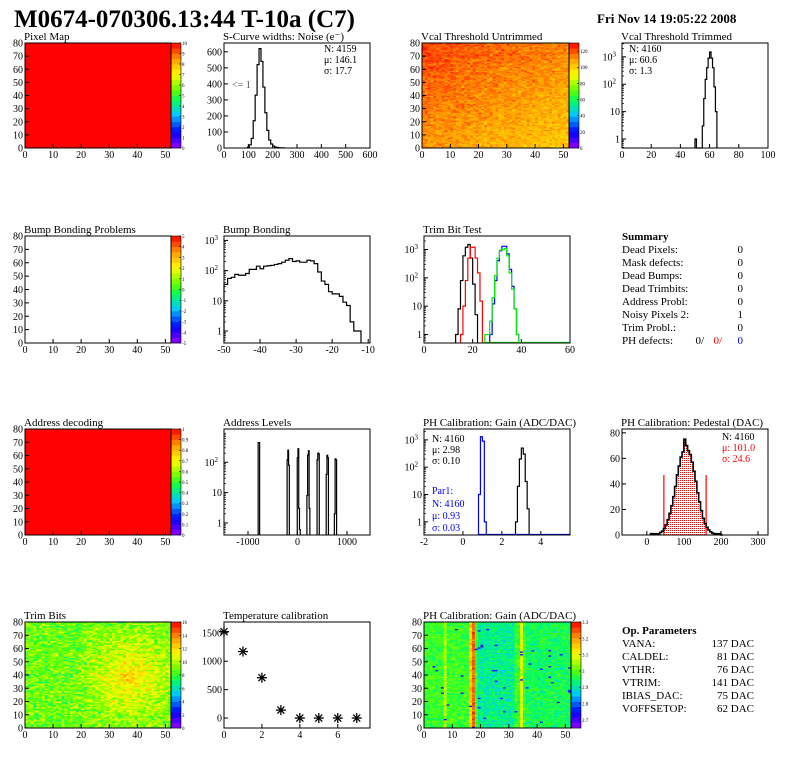 The width and height of the screenshot is (796, 772). What do you see at coordinates (183, 128) in the screenshot?
I see `color-scale-label: 2` at bounding box center [183, 128].